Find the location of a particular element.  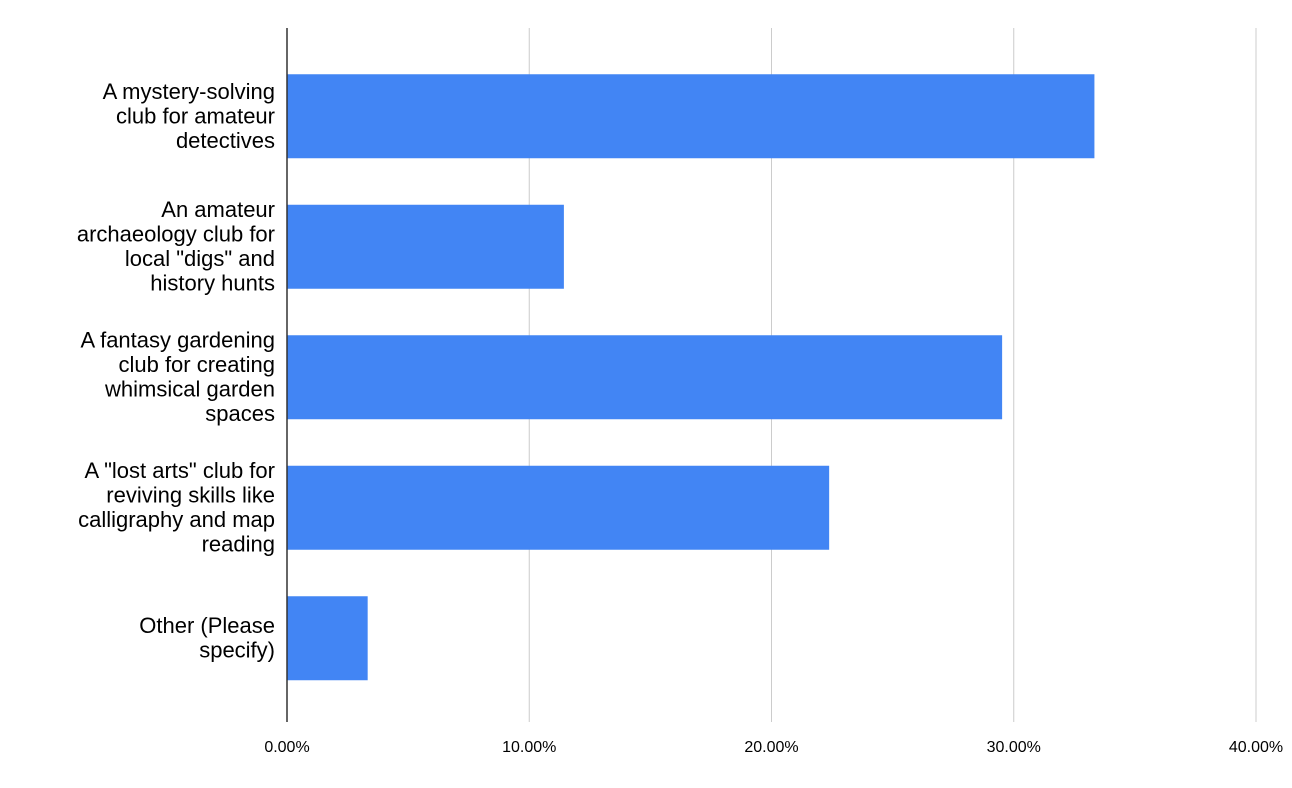

category-label-line: A fantasy gardening is located at coordinates (178, 340).